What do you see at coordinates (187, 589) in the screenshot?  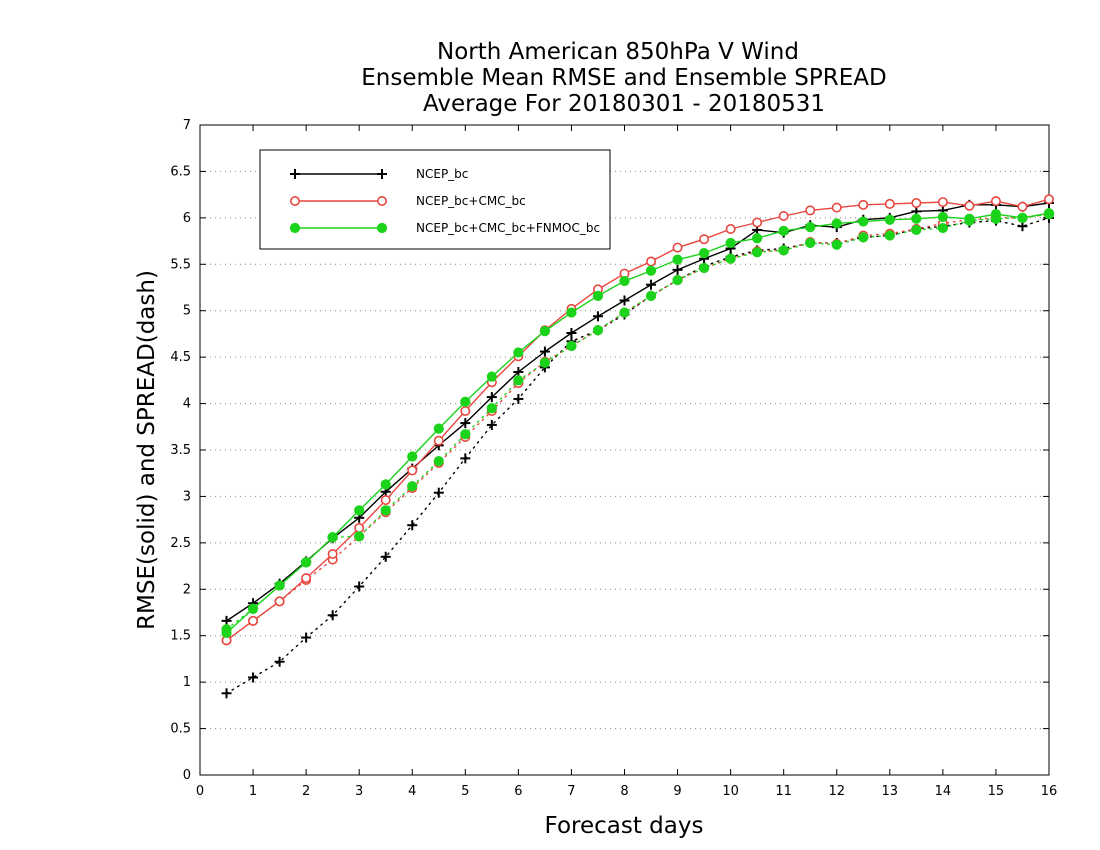 I see `y-tick-label: 2` at bounding box center [187, 589].